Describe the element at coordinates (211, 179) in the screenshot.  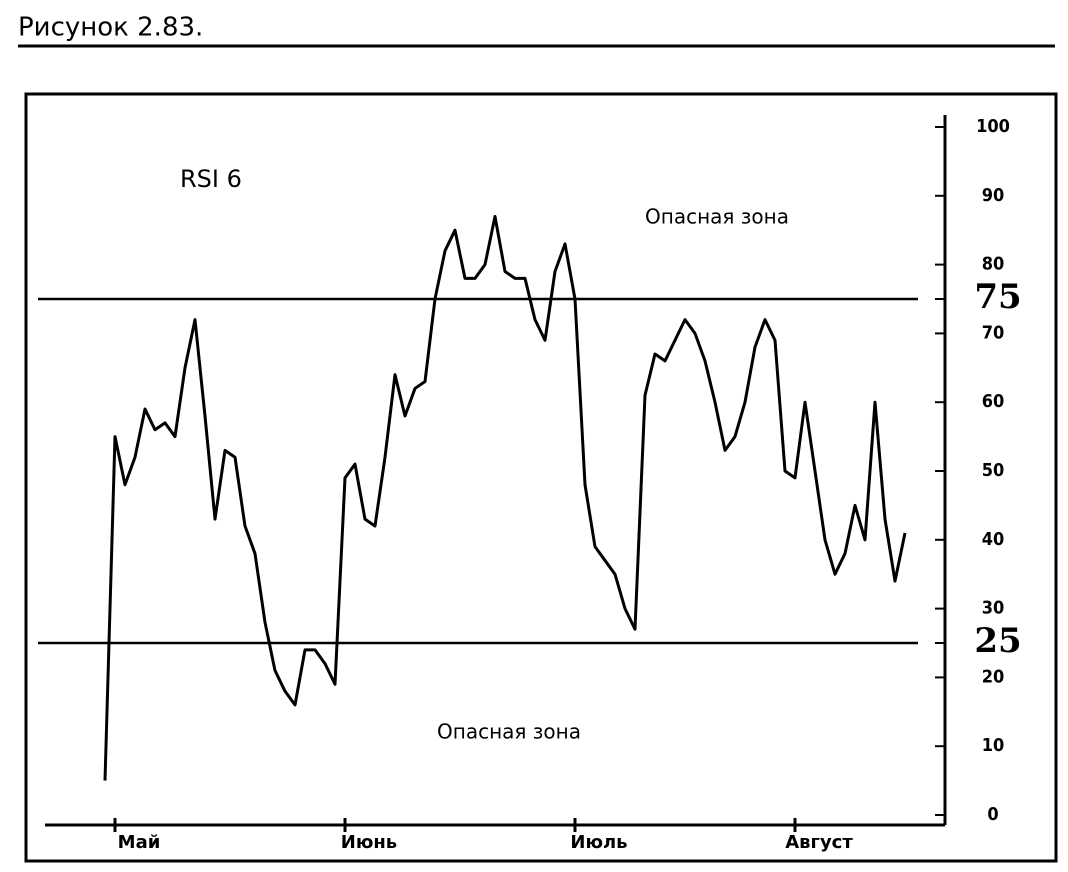
I see `indicator-label: RSI 6` at that location.